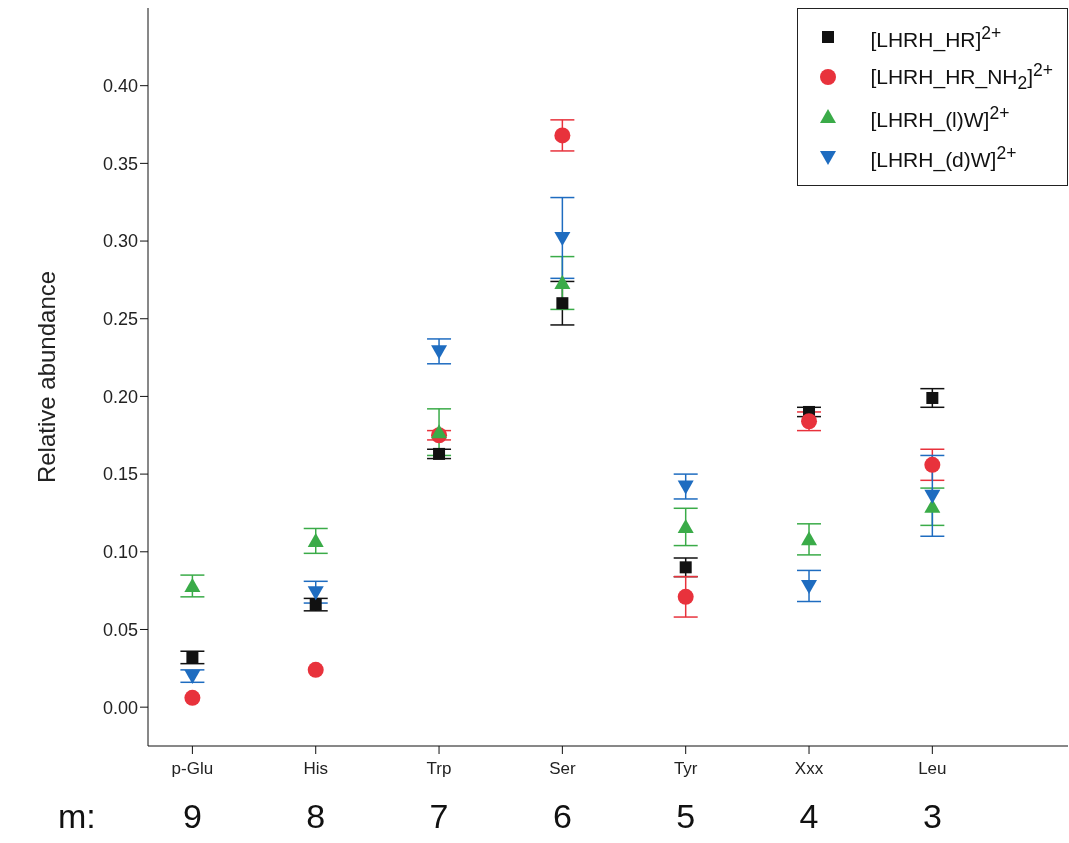 The image size is (1069, 843). I want to click on y-tick-label: 0.30, so click(120, 241).